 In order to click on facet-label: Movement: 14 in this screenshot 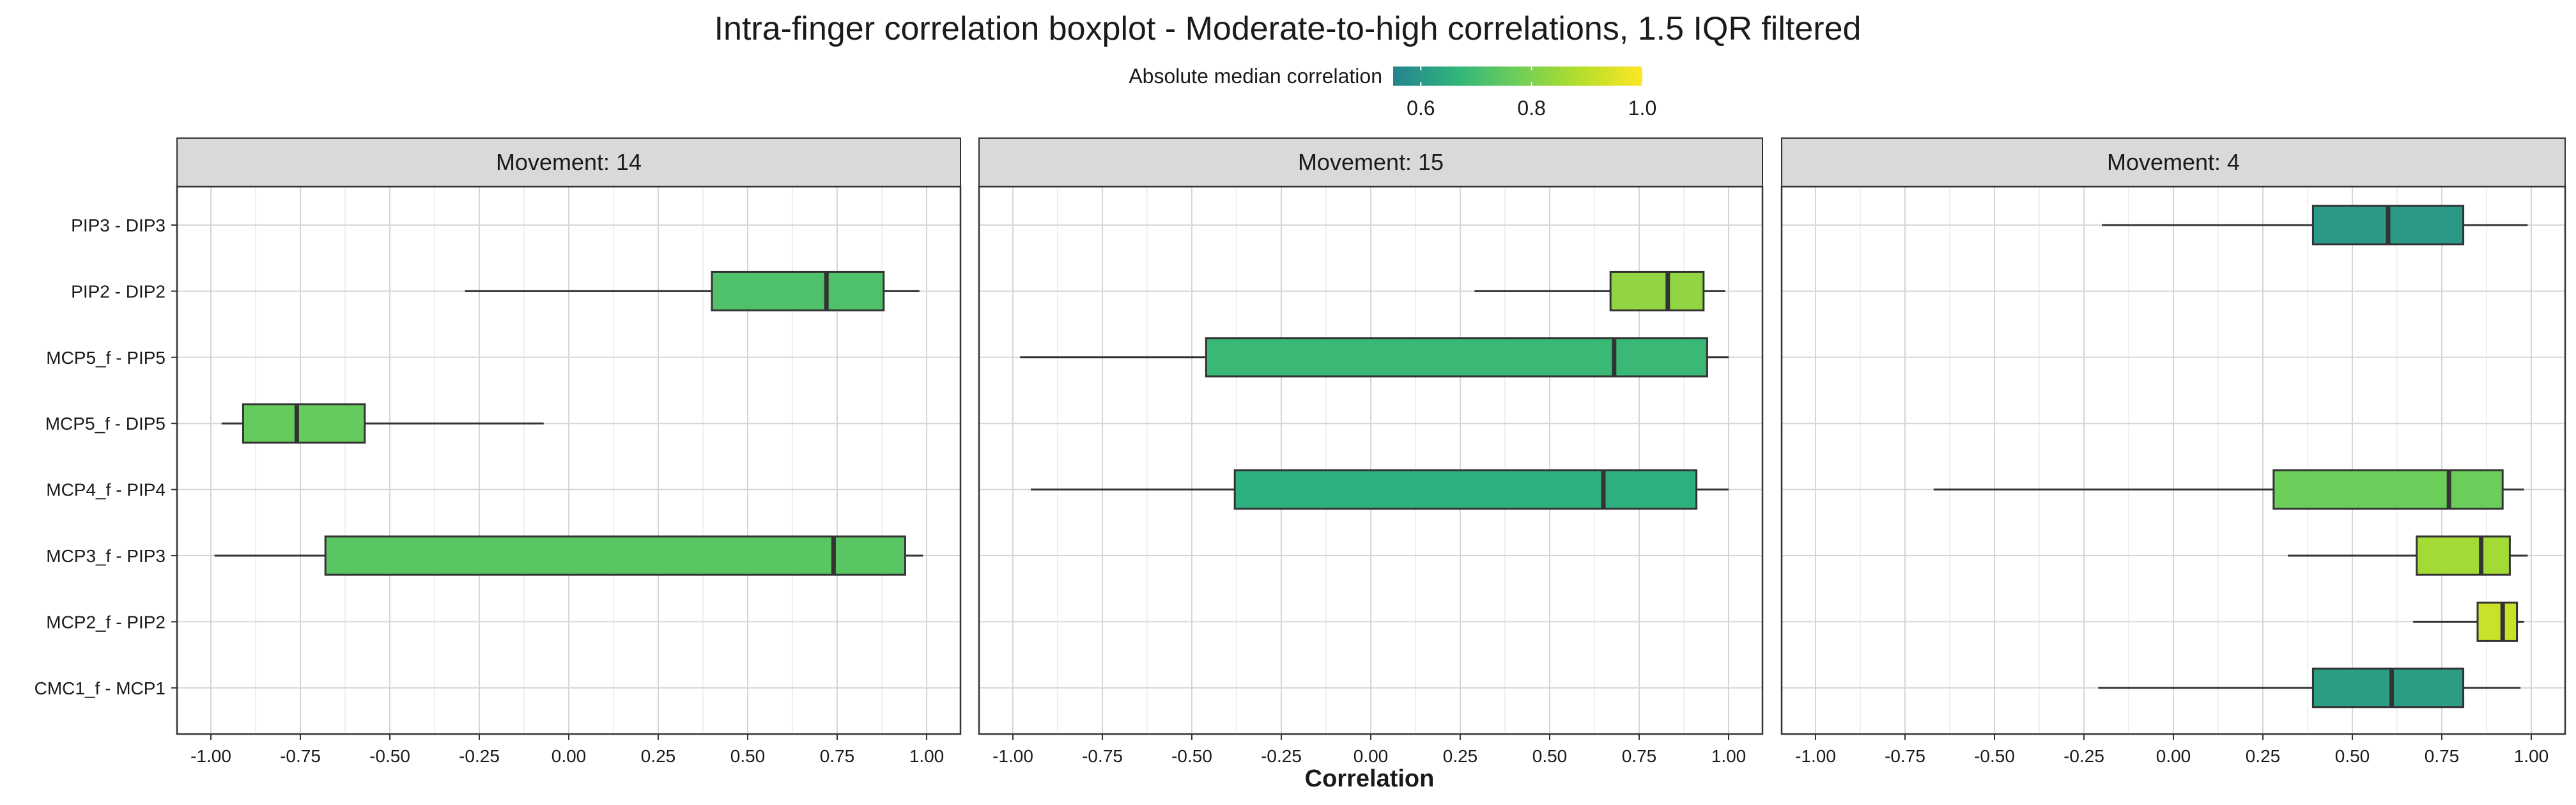, I will do `click(569, 162)`.